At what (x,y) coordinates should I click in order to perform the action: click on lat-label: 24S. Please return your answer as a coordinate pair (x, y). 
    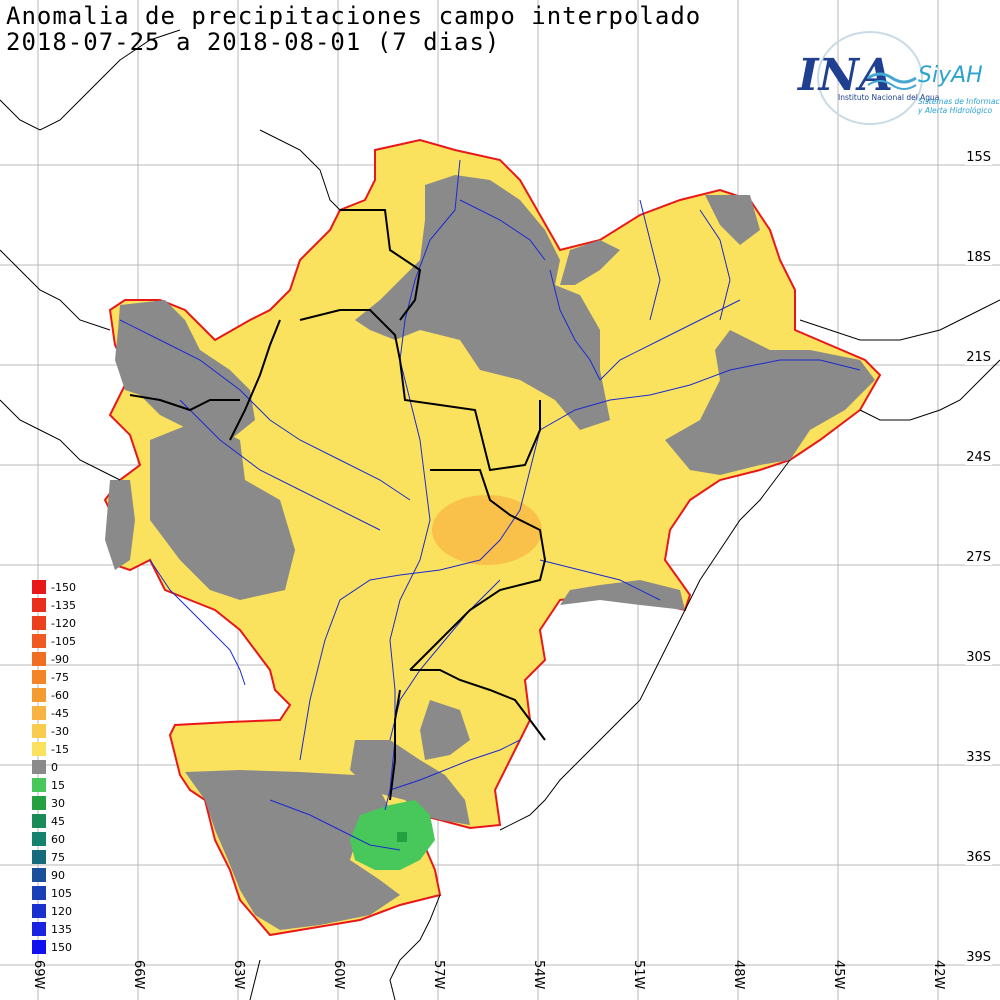
    Looking at the image, I should click on (978, 457).